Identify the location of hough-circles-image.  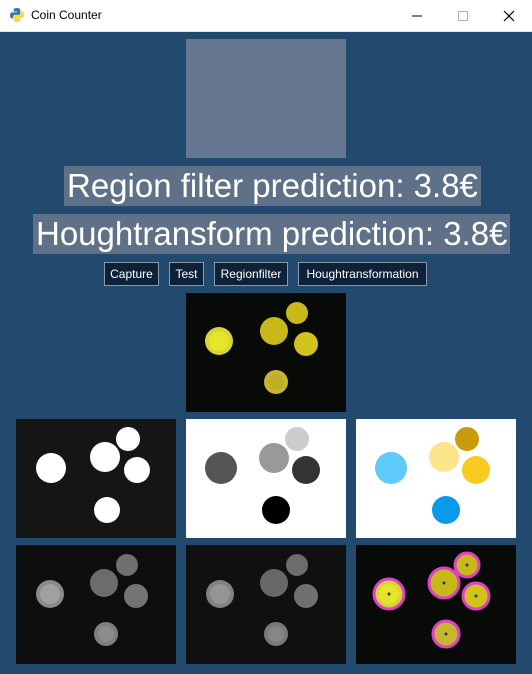
(436, 604).